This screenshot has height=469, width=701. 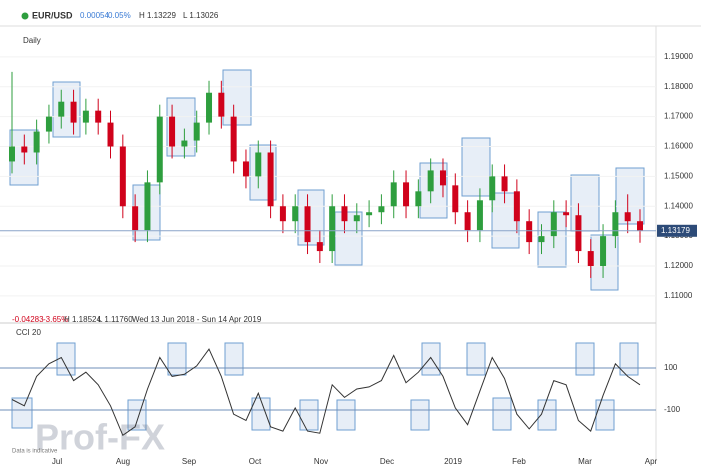 What do you see at coordinates (52, 15) in the screenshot?
I see `symbol: EUR/USD` at bounding box center [52, 15].